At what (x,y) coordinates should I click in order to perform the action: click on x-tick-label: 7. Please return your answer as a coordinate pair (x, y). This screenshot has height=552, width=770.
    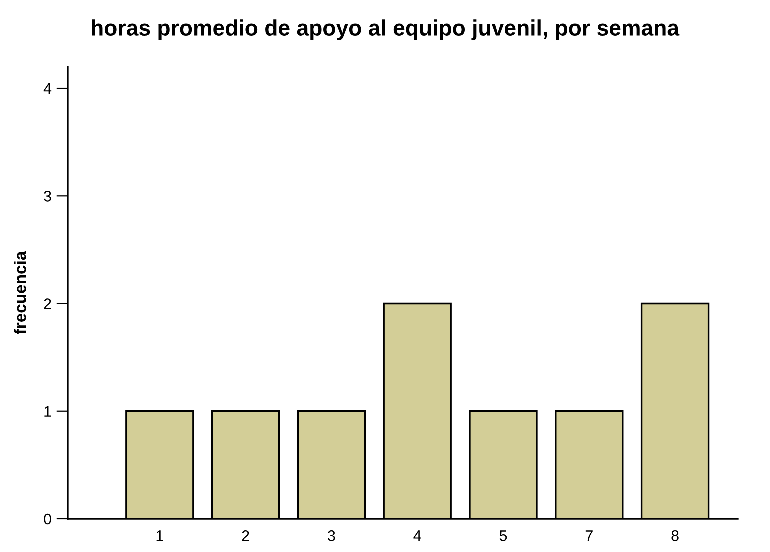
    Looking at the image, I should click on (589, 536).